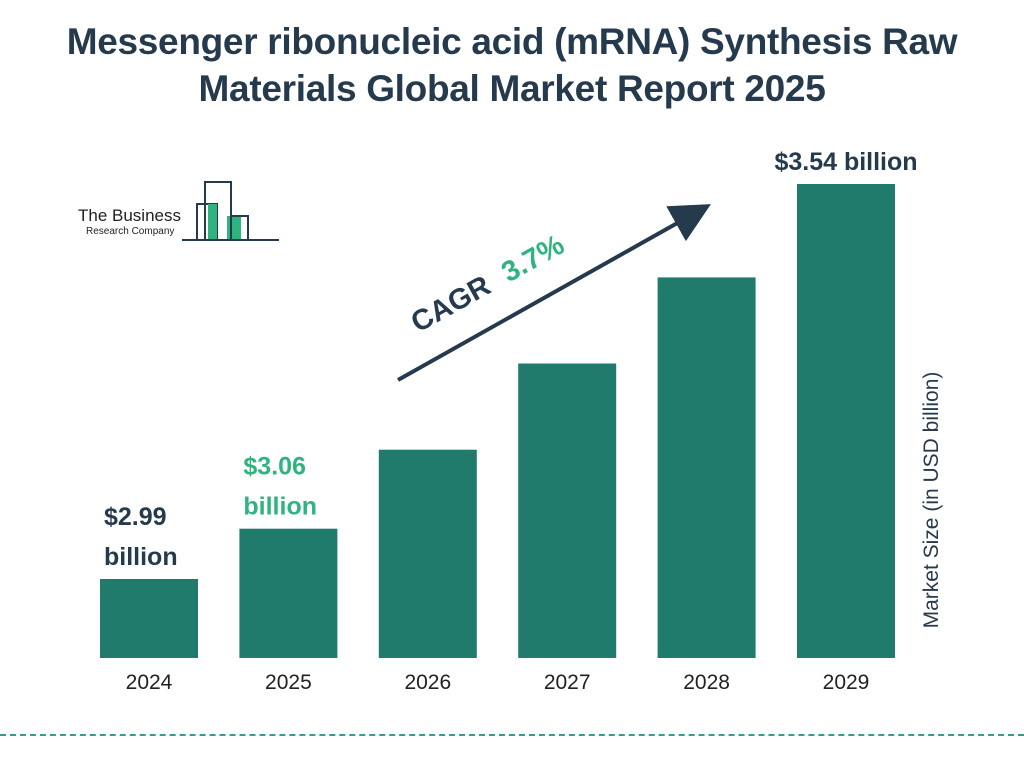 The height and width of the screenshot is (768, 1024). Describe the element at coordinates (288, 593) in the screenshot. I see `bar-2025` at that location.